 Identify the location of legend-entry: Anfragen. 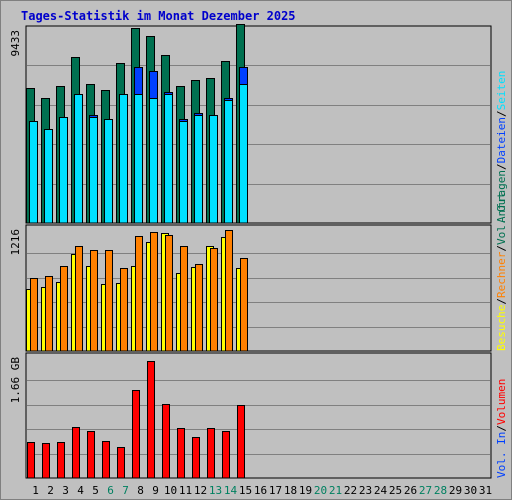
(501, 196).